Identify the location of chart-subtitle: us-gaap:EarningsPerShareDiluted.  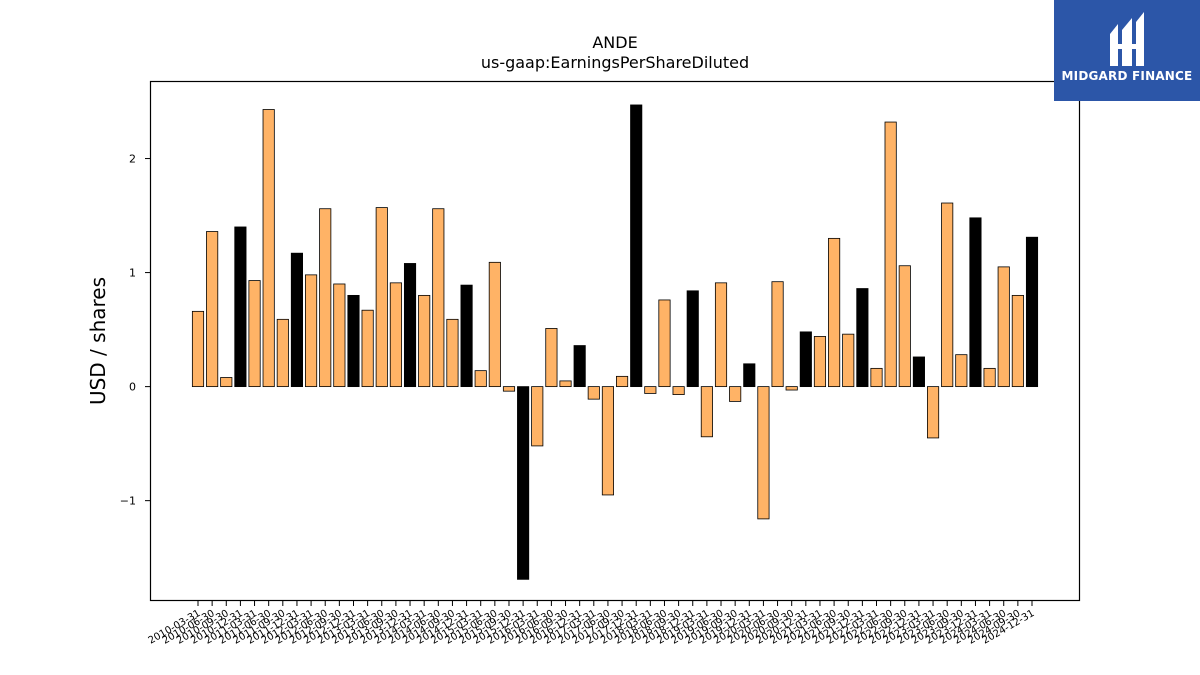
(615, 62).